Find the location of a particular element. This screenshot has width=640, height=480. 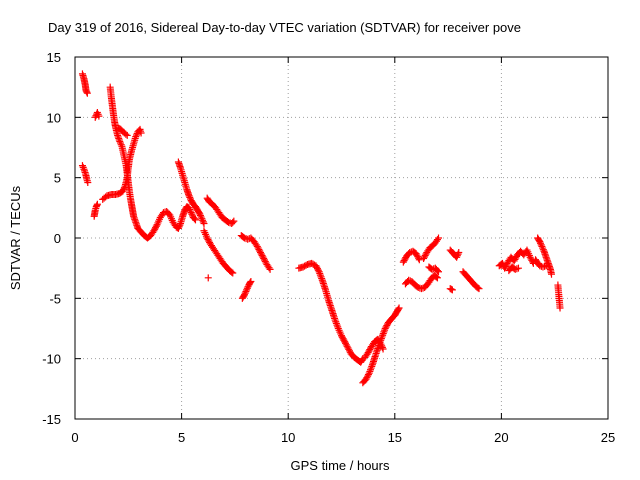

y-tick-label: 15 is located at coordinates (54, 57).